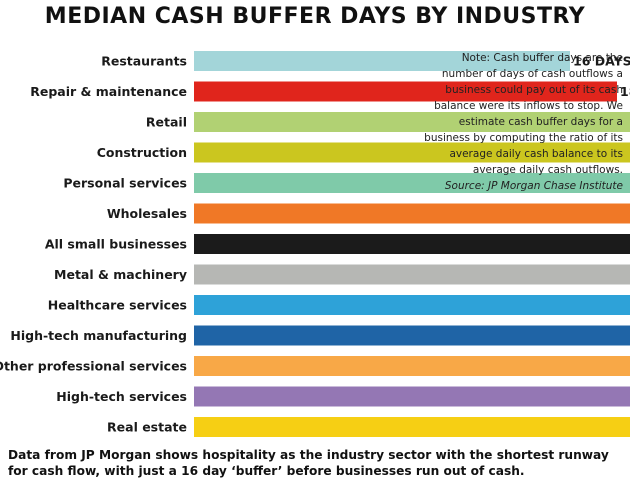 The width and height of the screenshot is (630, 487). I want to click on category-label-healthcare-services: Healthcare services, so click(117, 305).